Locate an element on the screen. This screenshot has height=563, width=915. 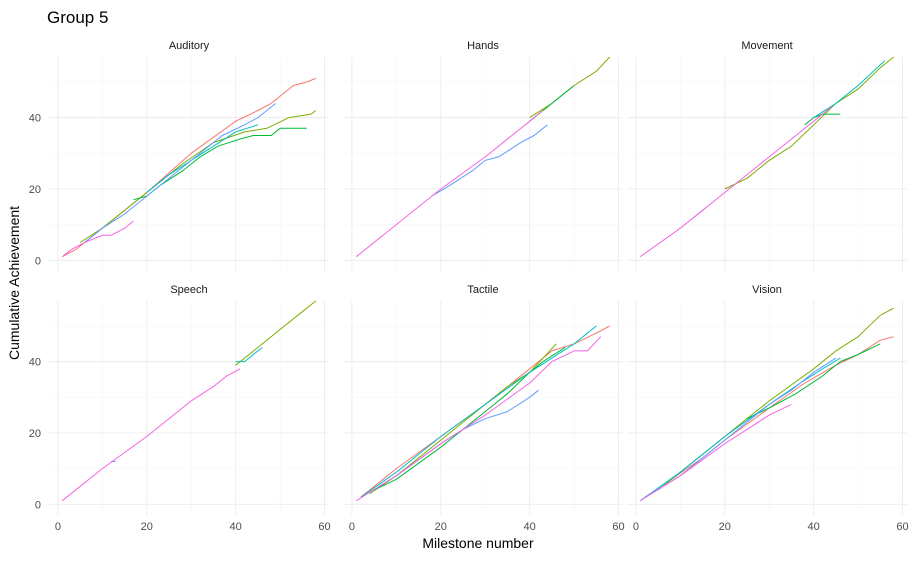
panel-hands: Hands is located at coordinates (483, 155).